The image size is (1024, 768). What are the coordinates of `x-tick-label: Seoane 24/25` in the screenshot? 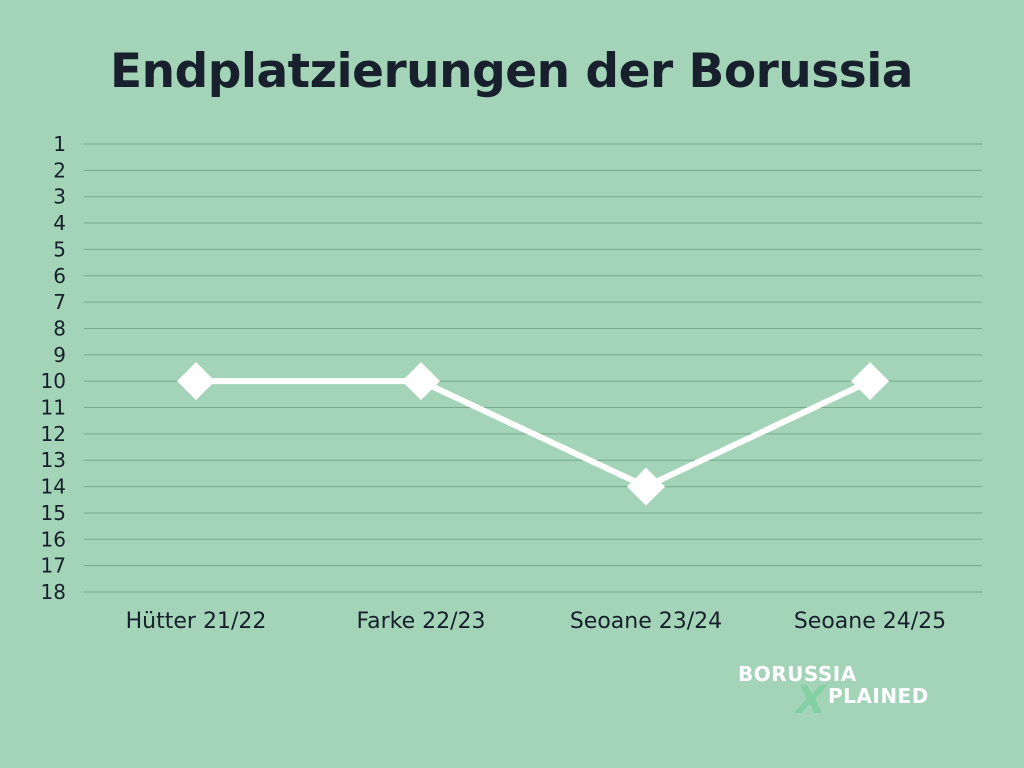 It's located at (870, 621).